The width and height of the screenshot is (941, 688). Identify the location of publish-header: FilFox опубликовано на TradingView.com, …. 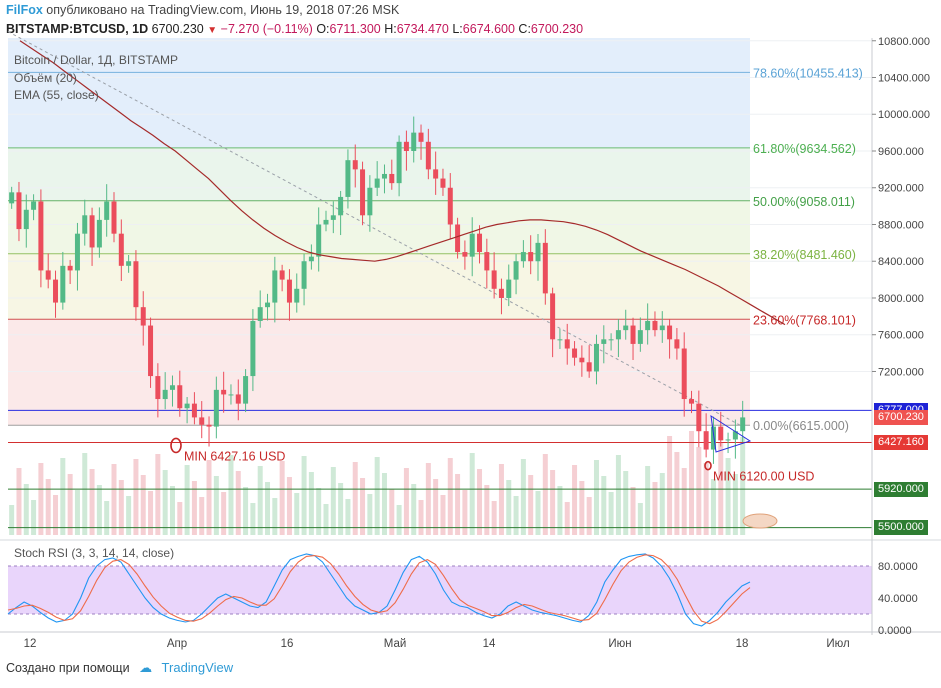
(202, 10).